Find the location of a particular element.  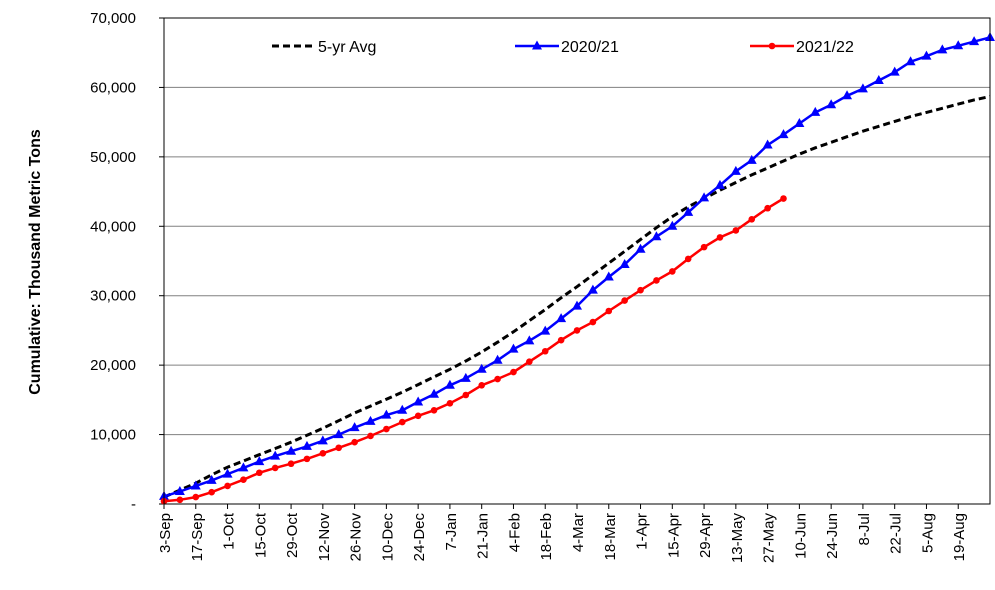

x-tick-label: 1-Apr is located at coordinates (642, 531).